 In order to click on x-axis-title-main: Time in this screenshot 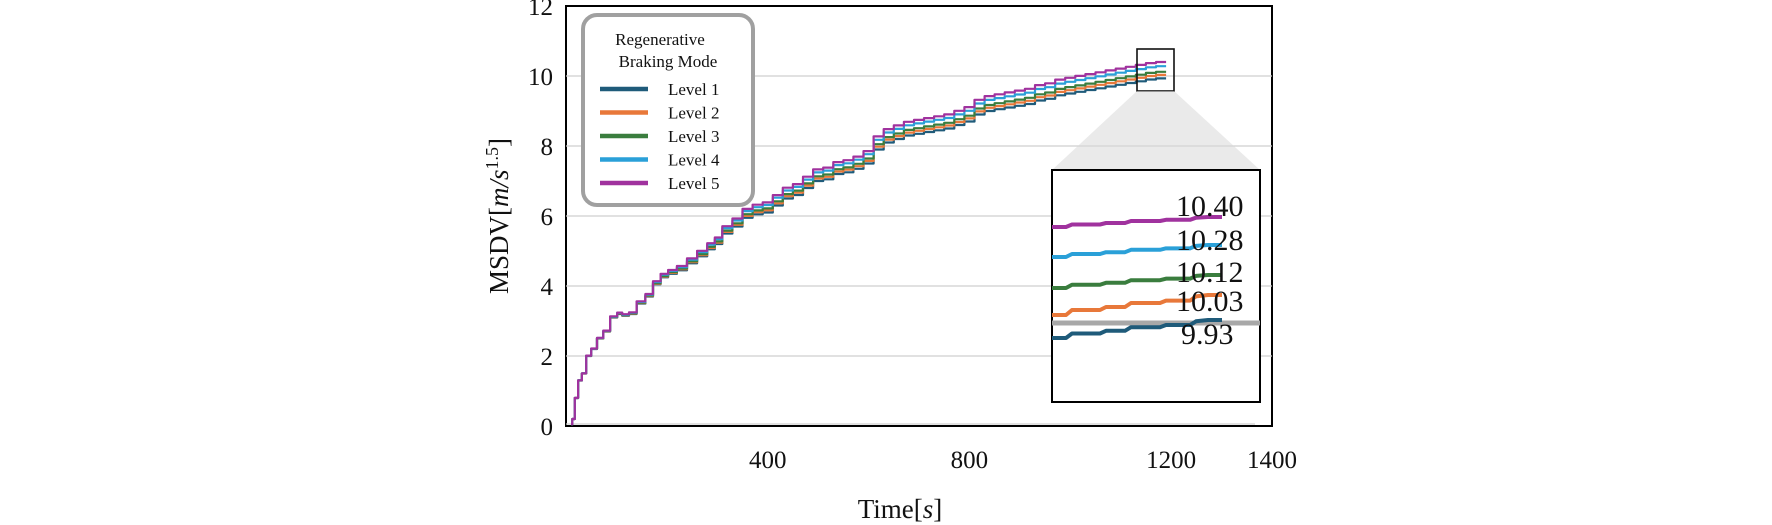, I will do `click(886, 509)`.